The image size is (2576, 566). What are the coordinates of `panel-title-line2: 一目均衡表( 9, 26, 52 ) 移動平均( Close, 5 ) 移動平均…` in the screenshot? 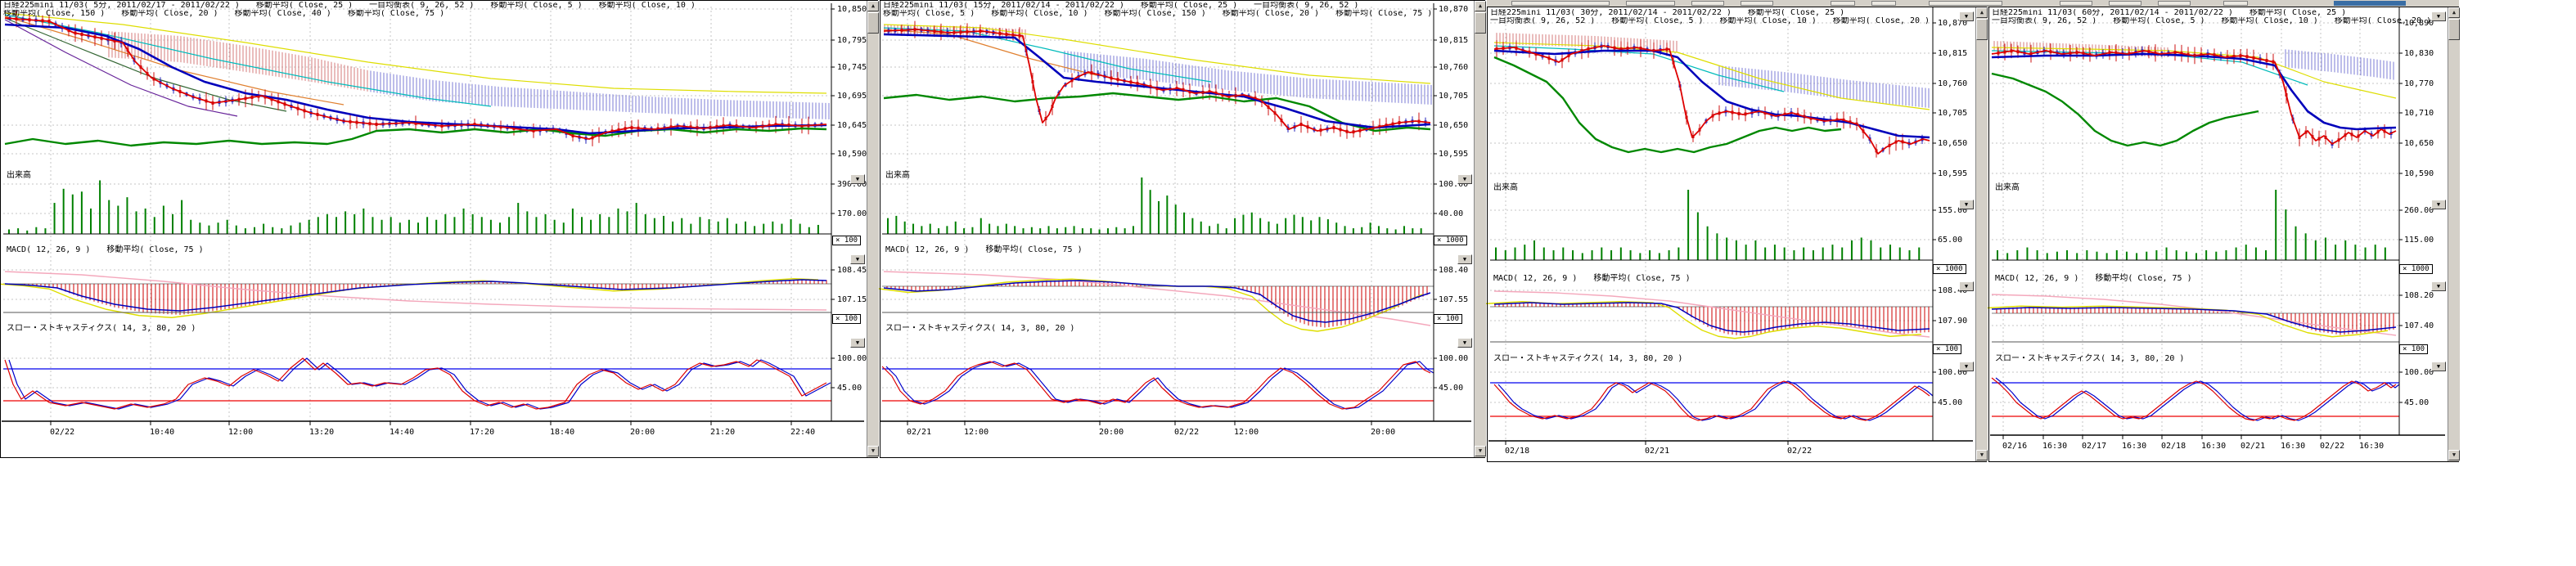 It's located at (2212, 21).